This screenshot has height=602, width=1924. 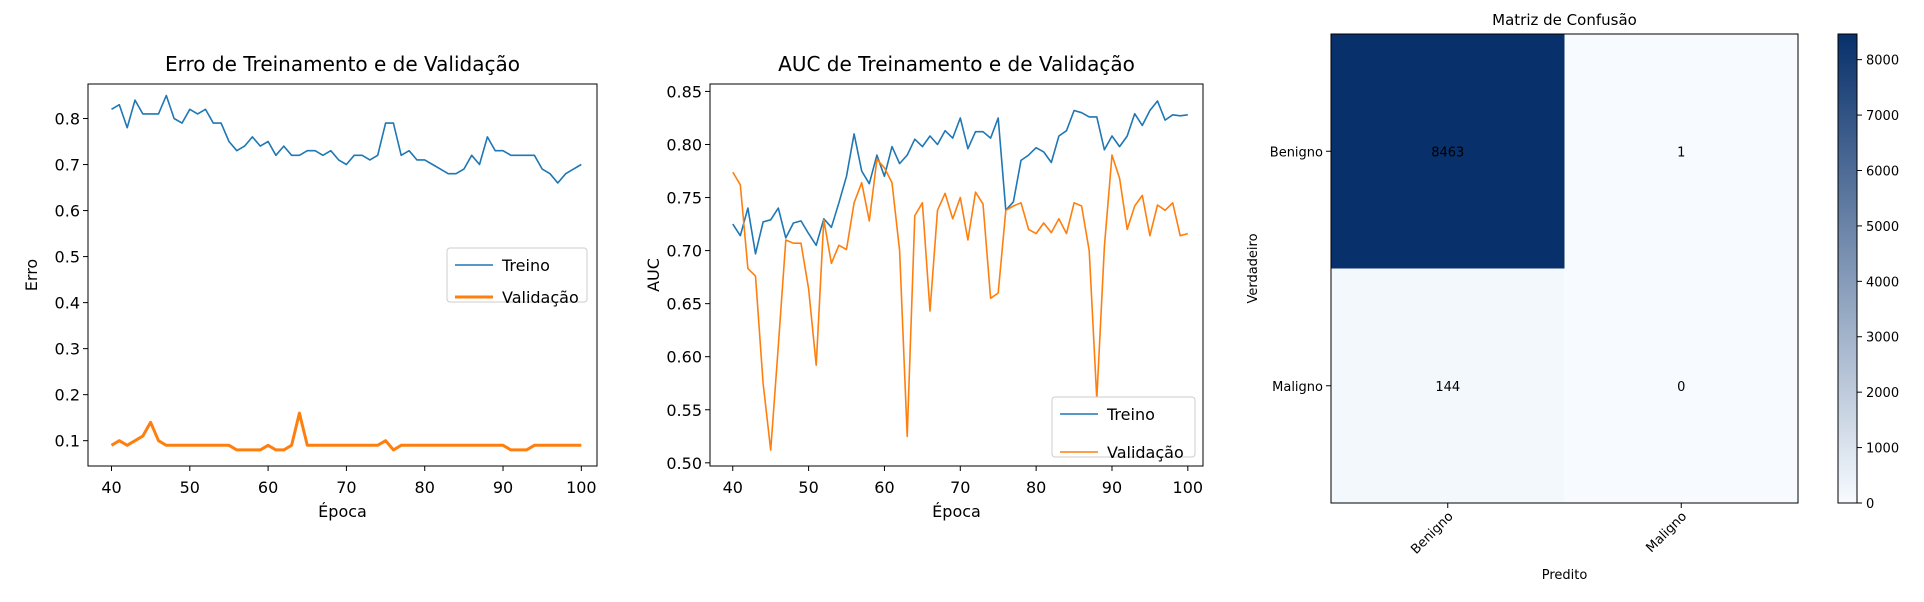 I want to click on matrix-cell-value: 144, so click(x=1447, y=387).